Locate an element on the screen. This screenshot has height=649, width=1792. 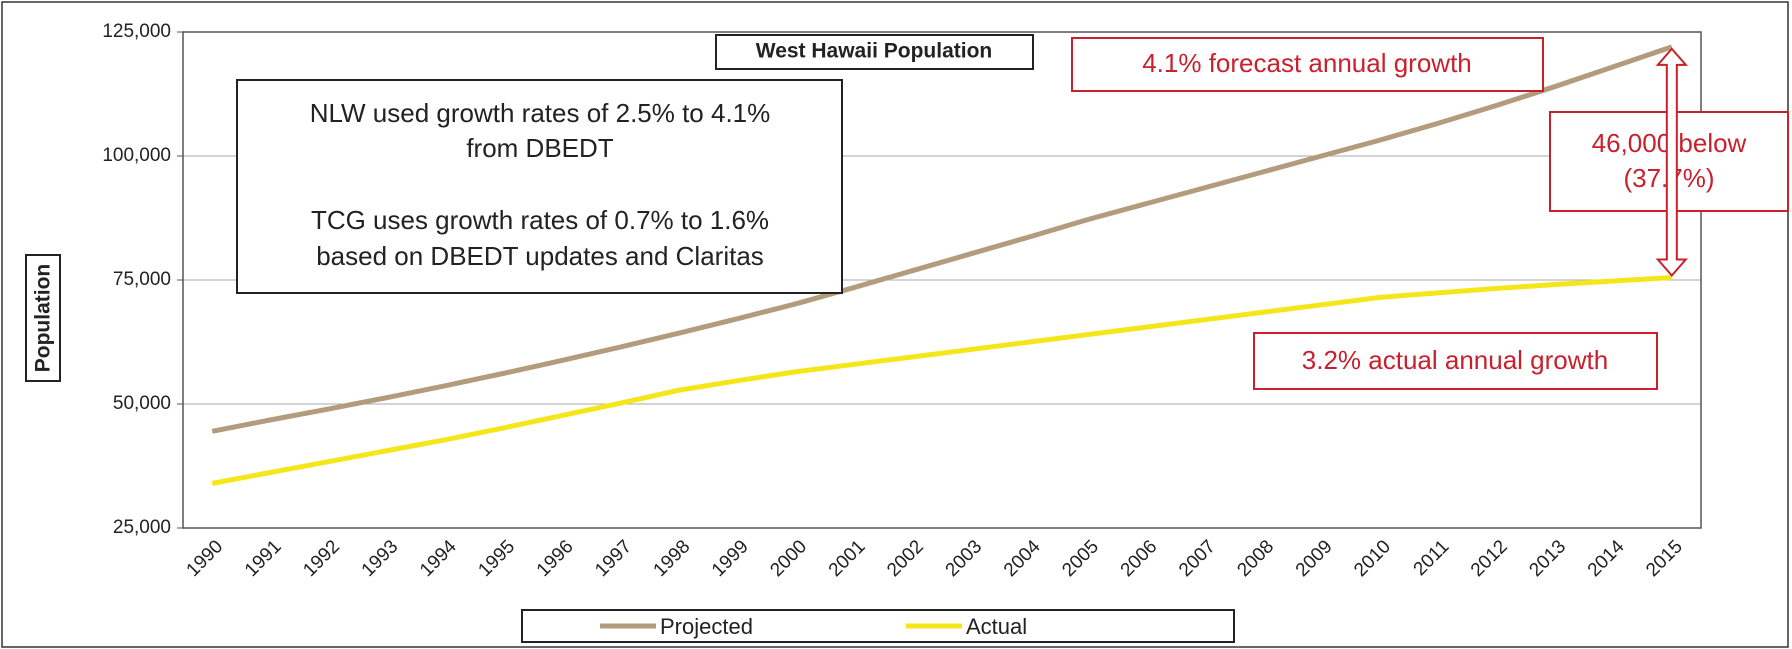
x-tick-label: 2002 is located at coordinates (905, 558).